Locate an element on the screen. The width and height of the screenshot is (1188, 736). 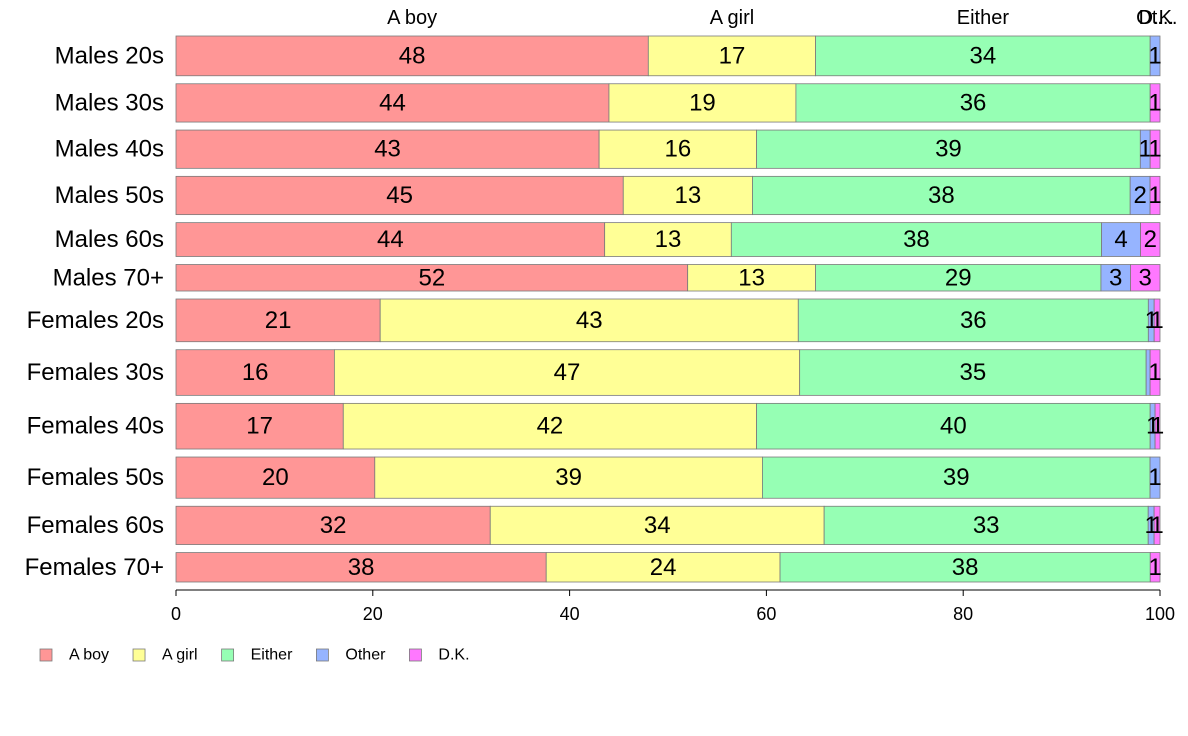
legend-label: Other is located at coordinates (365, 655).